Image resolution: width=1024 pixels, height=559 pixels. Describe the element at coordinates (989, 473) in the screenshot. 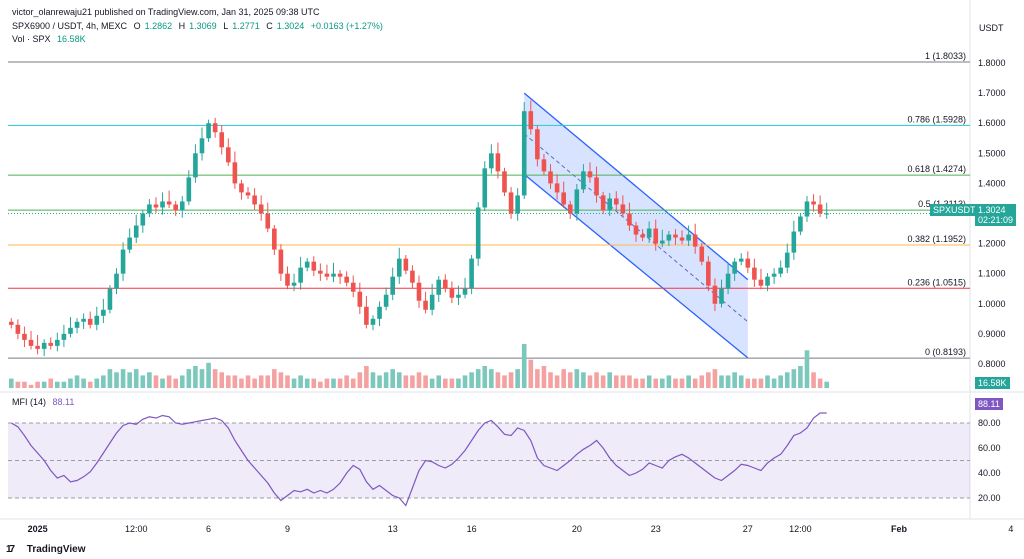

I see `mfi-axis-tick: 40.00` at that location.